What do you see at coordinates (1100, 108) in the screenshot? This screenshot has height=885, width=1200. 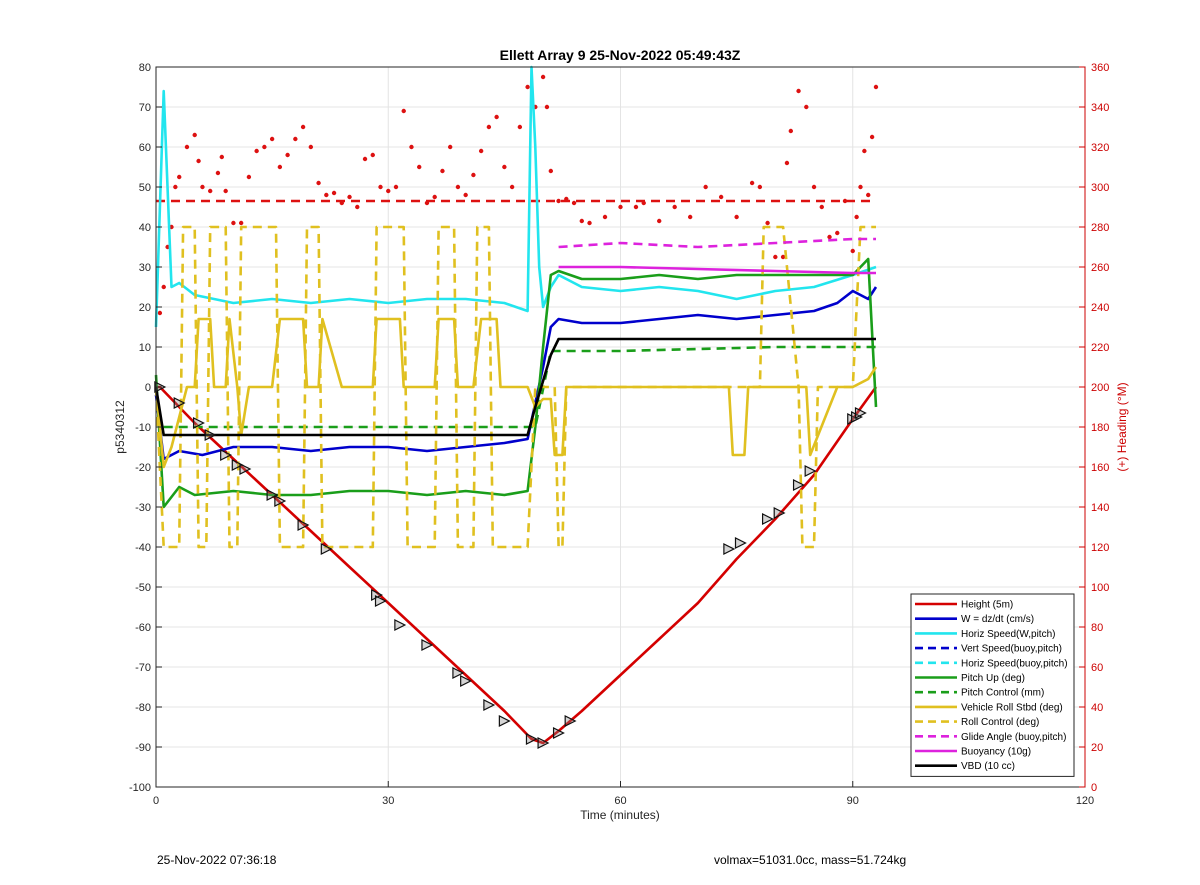 I see `y2-tick-label: 340` at bounding box center [1100, 108].